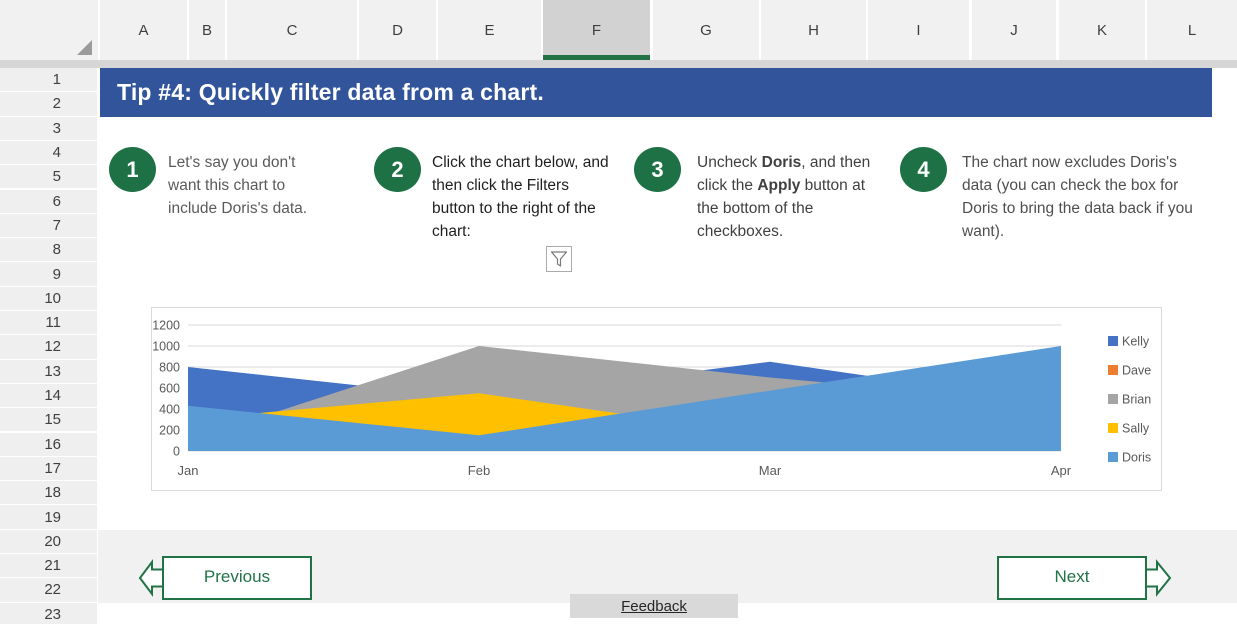  Describe the element at coordinates (1136, 429) in the screenshot. I see `legend-label-sally: Sally` at that location.